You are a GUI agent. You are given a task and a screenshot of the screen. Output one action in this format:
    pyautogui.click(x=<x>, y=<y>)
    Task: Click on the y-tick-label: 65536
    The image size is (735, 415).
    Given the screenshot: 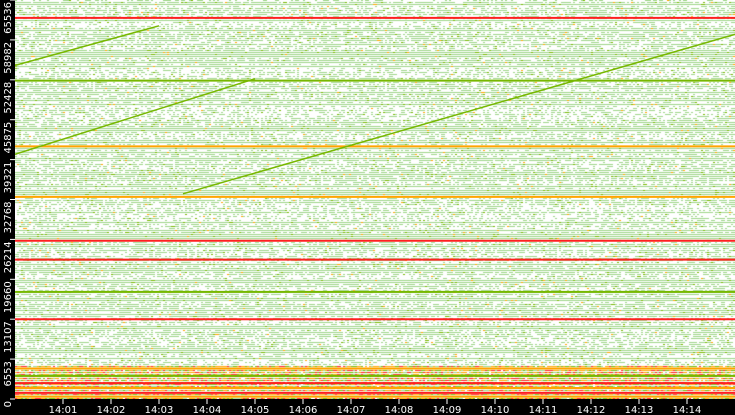 What is the action you would take?
    pyautogui.click(x=8, y=18)
    